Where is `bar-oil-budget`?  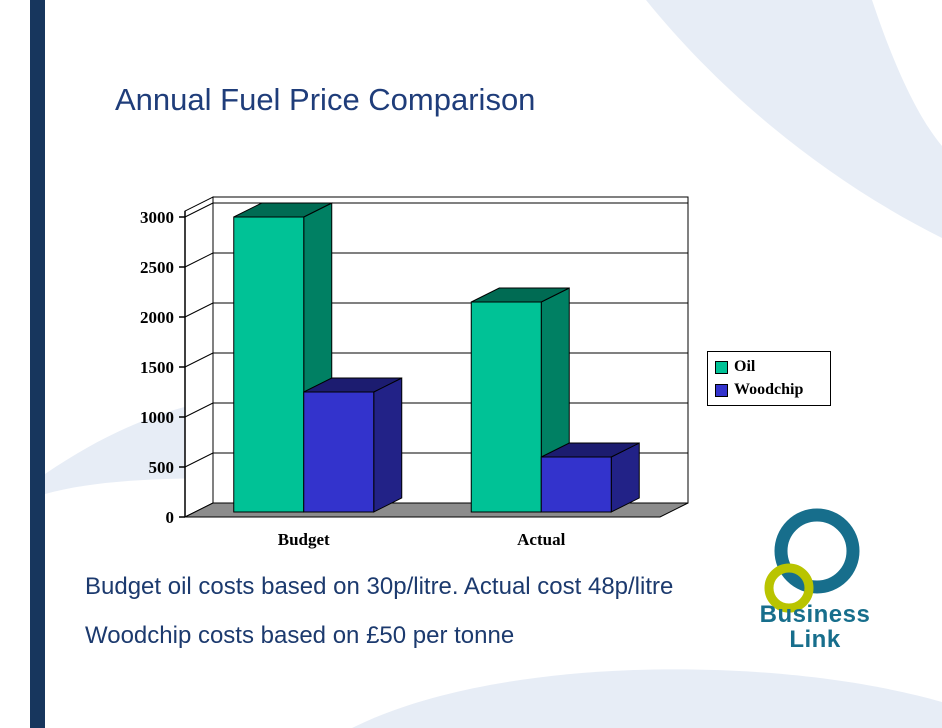 bar-oil-budget is located at coordinates (283, 357).